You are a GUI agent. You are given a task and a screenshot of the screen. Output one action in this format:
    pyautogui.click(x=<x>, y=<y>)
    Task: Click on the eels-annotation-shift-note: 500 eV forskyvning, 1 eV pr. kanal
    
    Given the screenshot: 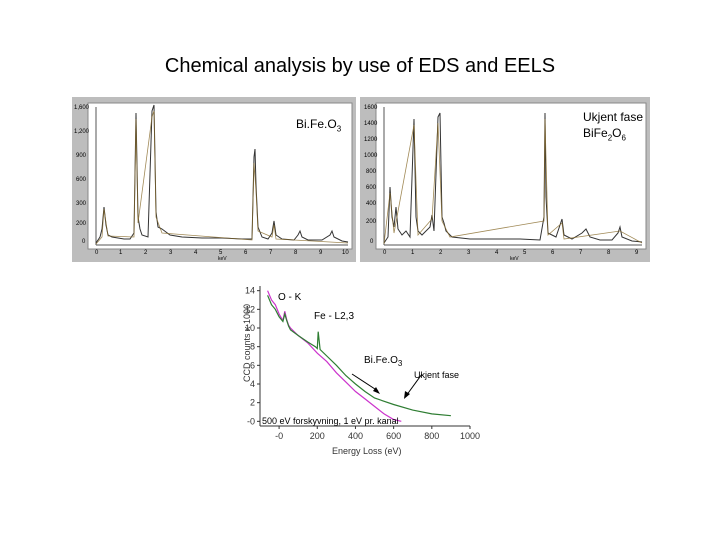 What is the action you would take?
    pyautogui.click(x=330, y=421)
    